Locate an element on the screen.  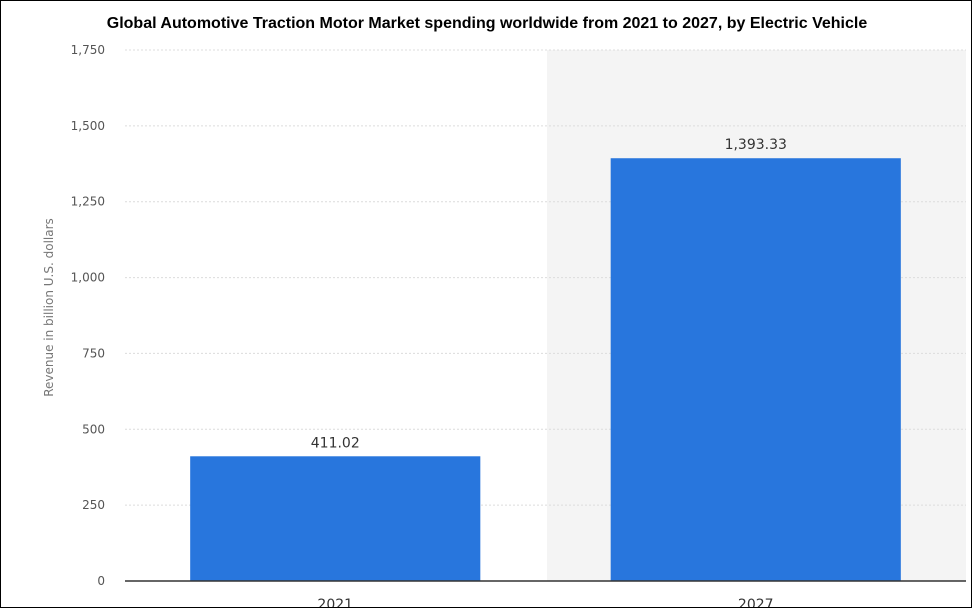
x-tick-label-2027: 2027 is located at coordinates (756, 602).